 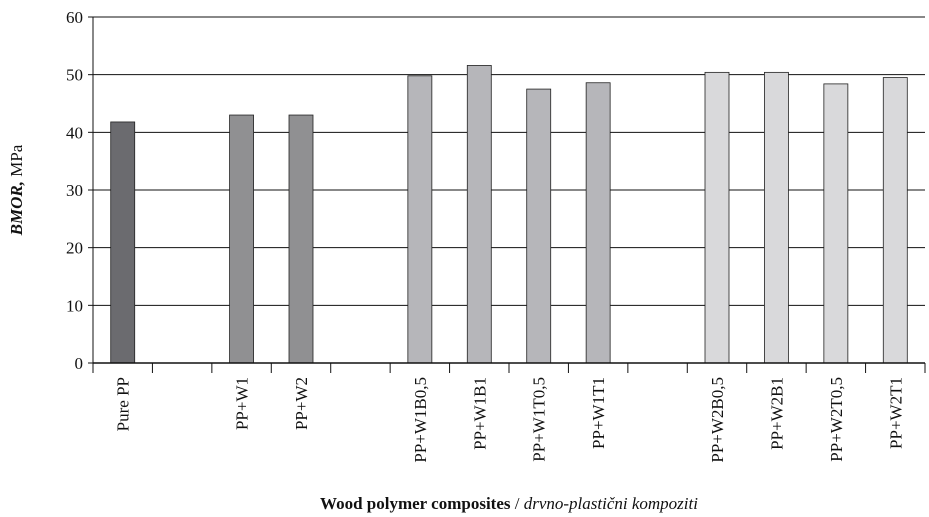 I want to click on y-label-unit: MPa, so click(x=16, y=160).